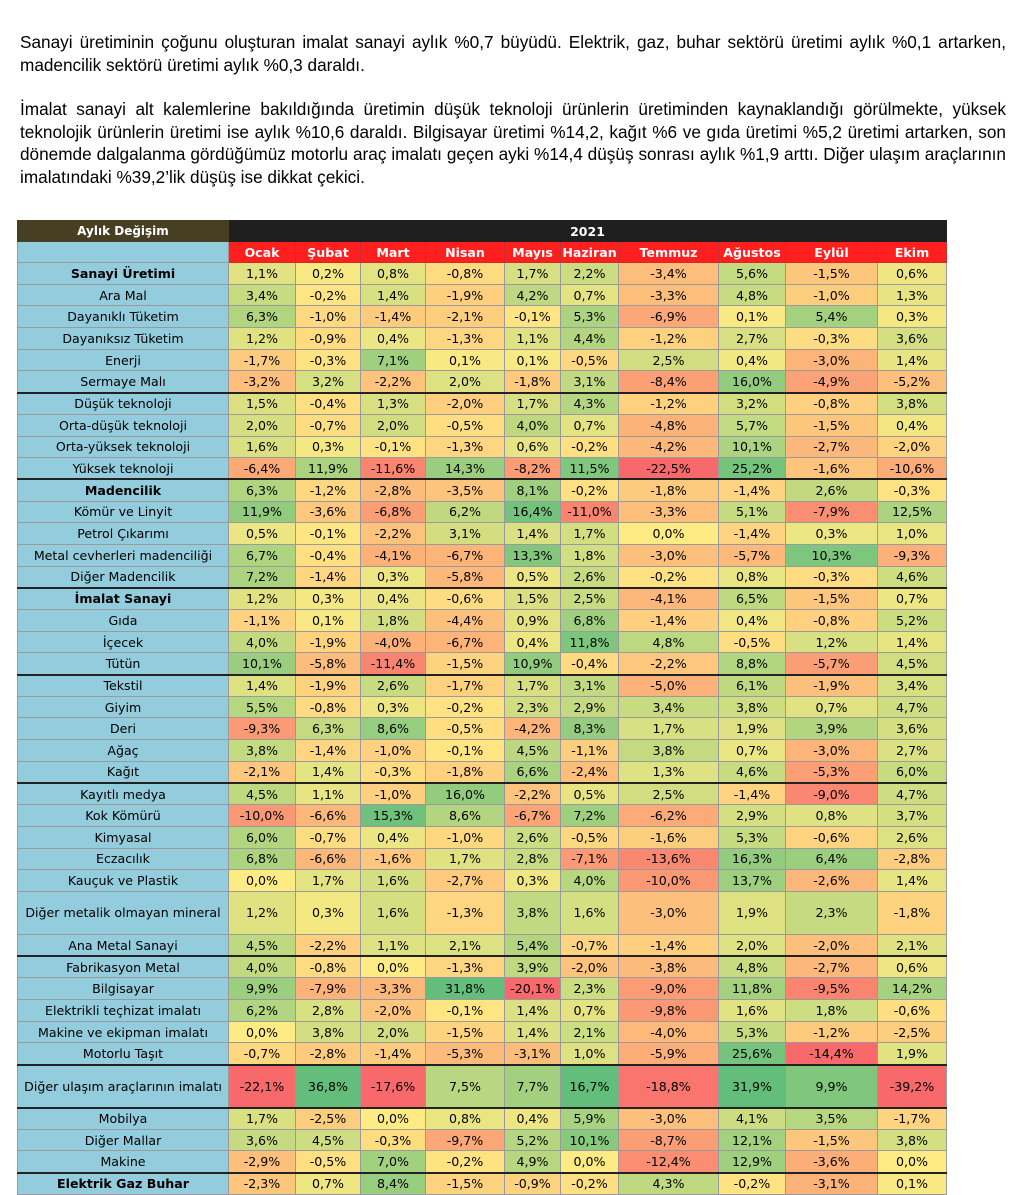 The image size is (1021, 1195). Describe the element at coordinates (668, 859) in the screenshot. I see `value-cell: -13,6%` at that location.